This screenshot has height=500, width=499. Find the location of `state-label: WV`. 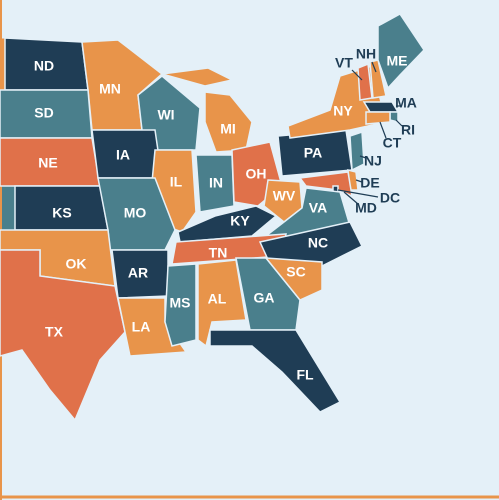

state-label: WV is located at coordinates (284, 196).